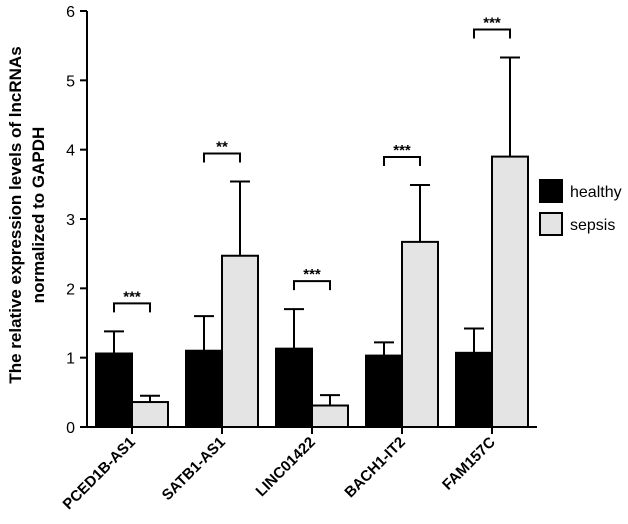 The height and width of the screenshot is (524, 628). Describe the element at coordinates (592, 225) in the screenshot. I see `legend-label-sepsis: sepsis` at that location.